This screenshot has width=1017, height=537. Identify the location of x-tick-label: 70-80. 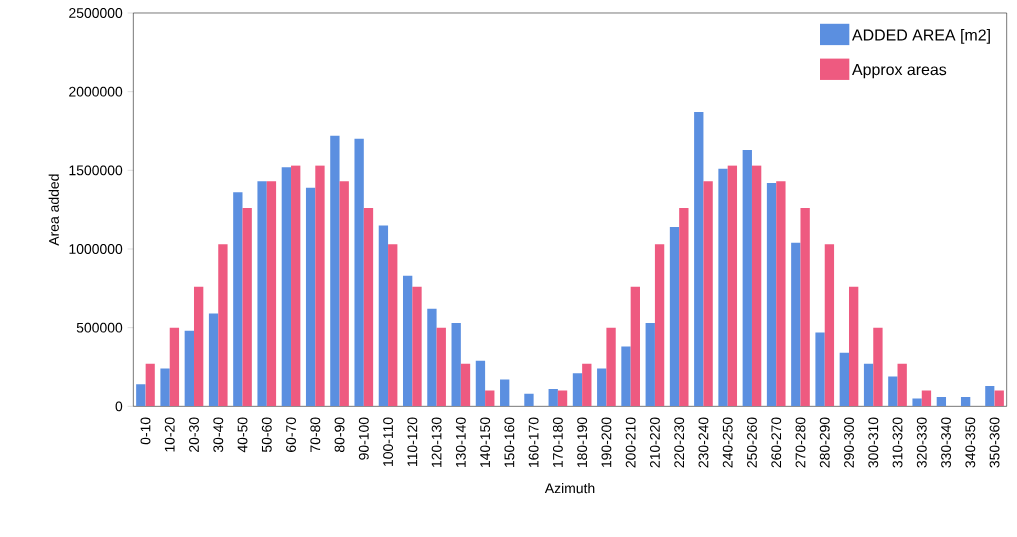
(315, 434).